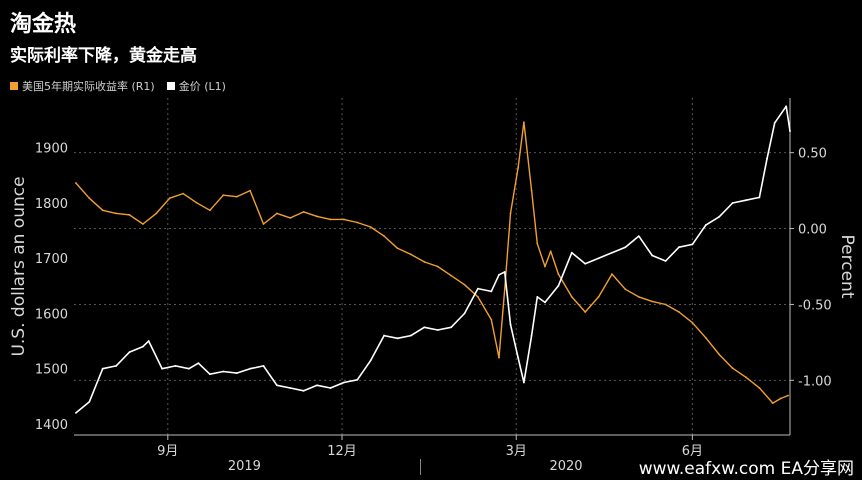  What do you see at coordinates (51, 370) in the screenshot?
I see `left-tick-label: 1500` at bounding box center [51, 370].